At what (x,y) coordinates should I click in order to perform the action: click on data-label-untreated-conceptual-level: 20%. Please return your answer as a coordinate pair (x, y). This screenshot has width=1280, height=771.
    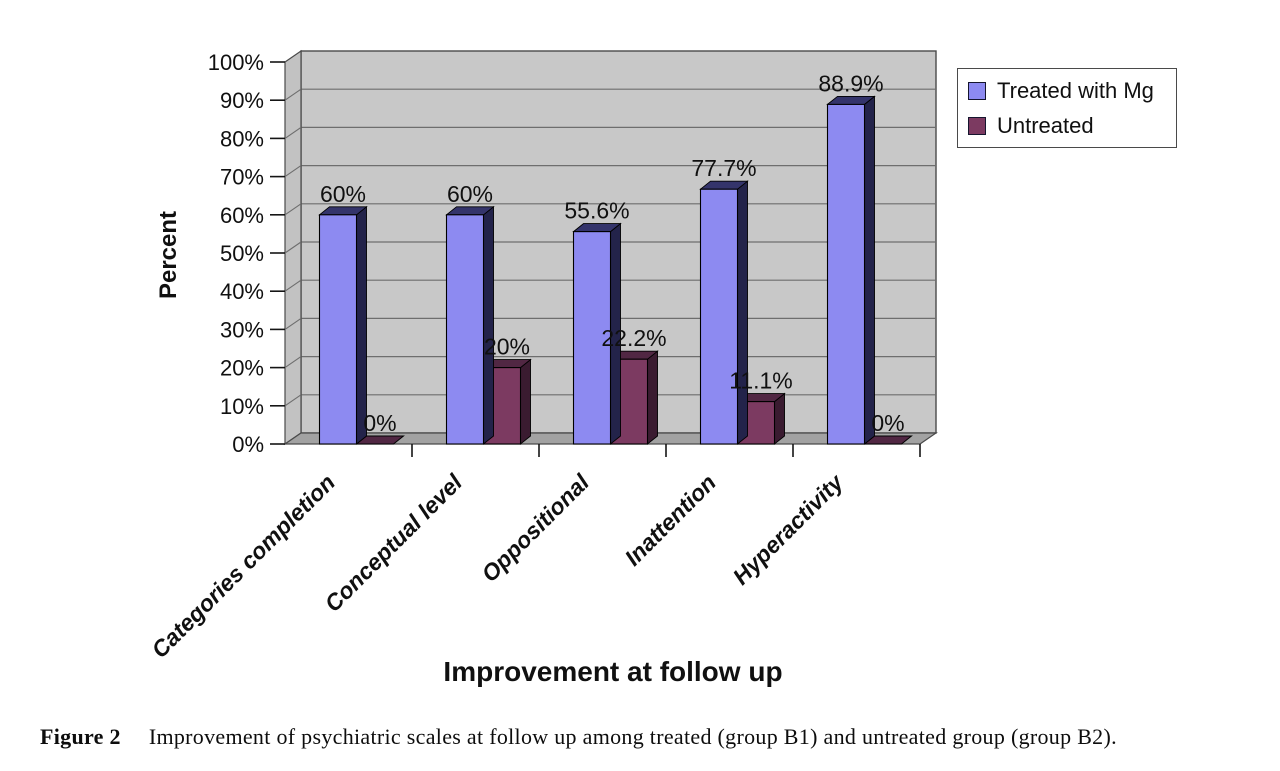
    Looking at the image, I should click on (507, 347).